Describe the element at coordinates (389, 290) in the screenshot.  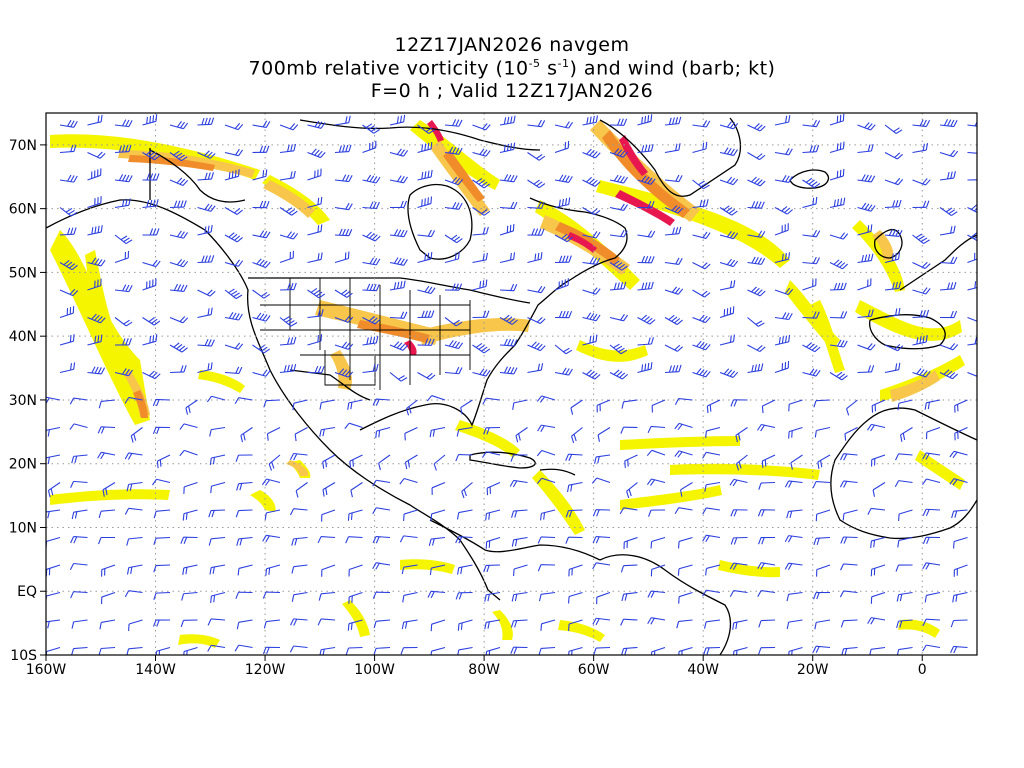
I see `border-us-canada` at that location.